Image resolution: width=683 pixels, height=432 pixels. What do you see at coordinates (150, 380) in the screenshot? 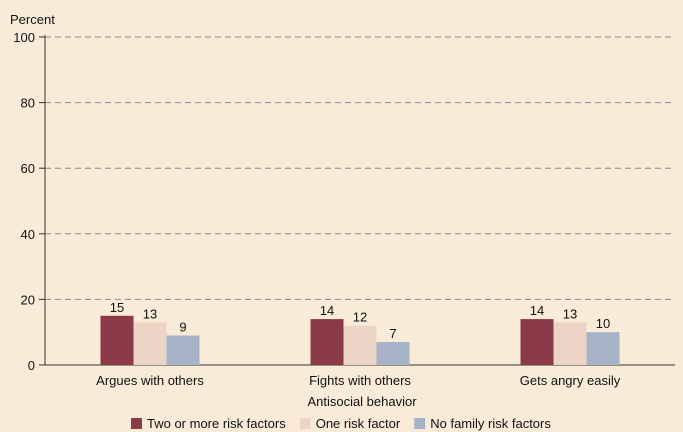
I see `category-label: Argues with others` at bounding box center [150, 380].